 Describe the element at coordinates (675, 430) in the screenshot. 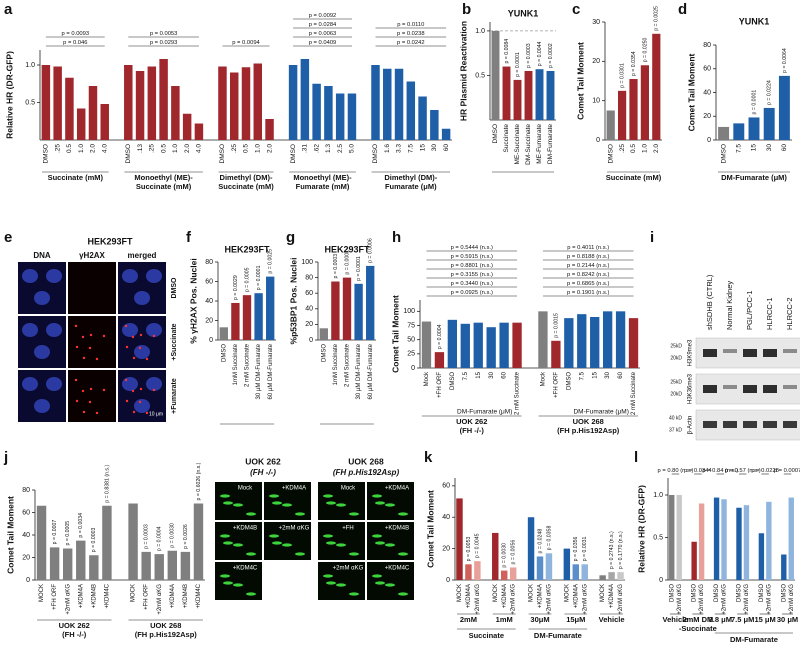

I see `size-marker: 37 kD` at that location.